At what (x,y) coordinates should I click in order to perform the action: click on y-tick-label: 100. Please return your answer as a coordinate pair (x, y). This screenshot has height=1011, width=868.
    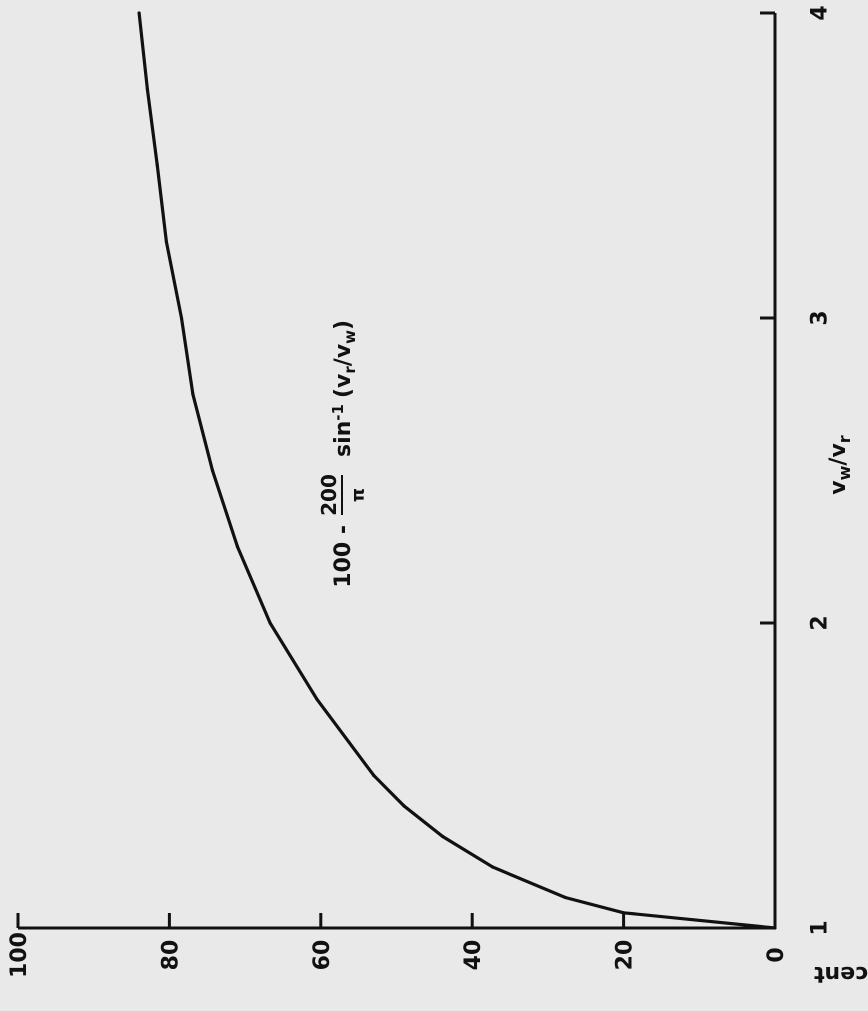
    Looking at the image, I should click on (19, 955).